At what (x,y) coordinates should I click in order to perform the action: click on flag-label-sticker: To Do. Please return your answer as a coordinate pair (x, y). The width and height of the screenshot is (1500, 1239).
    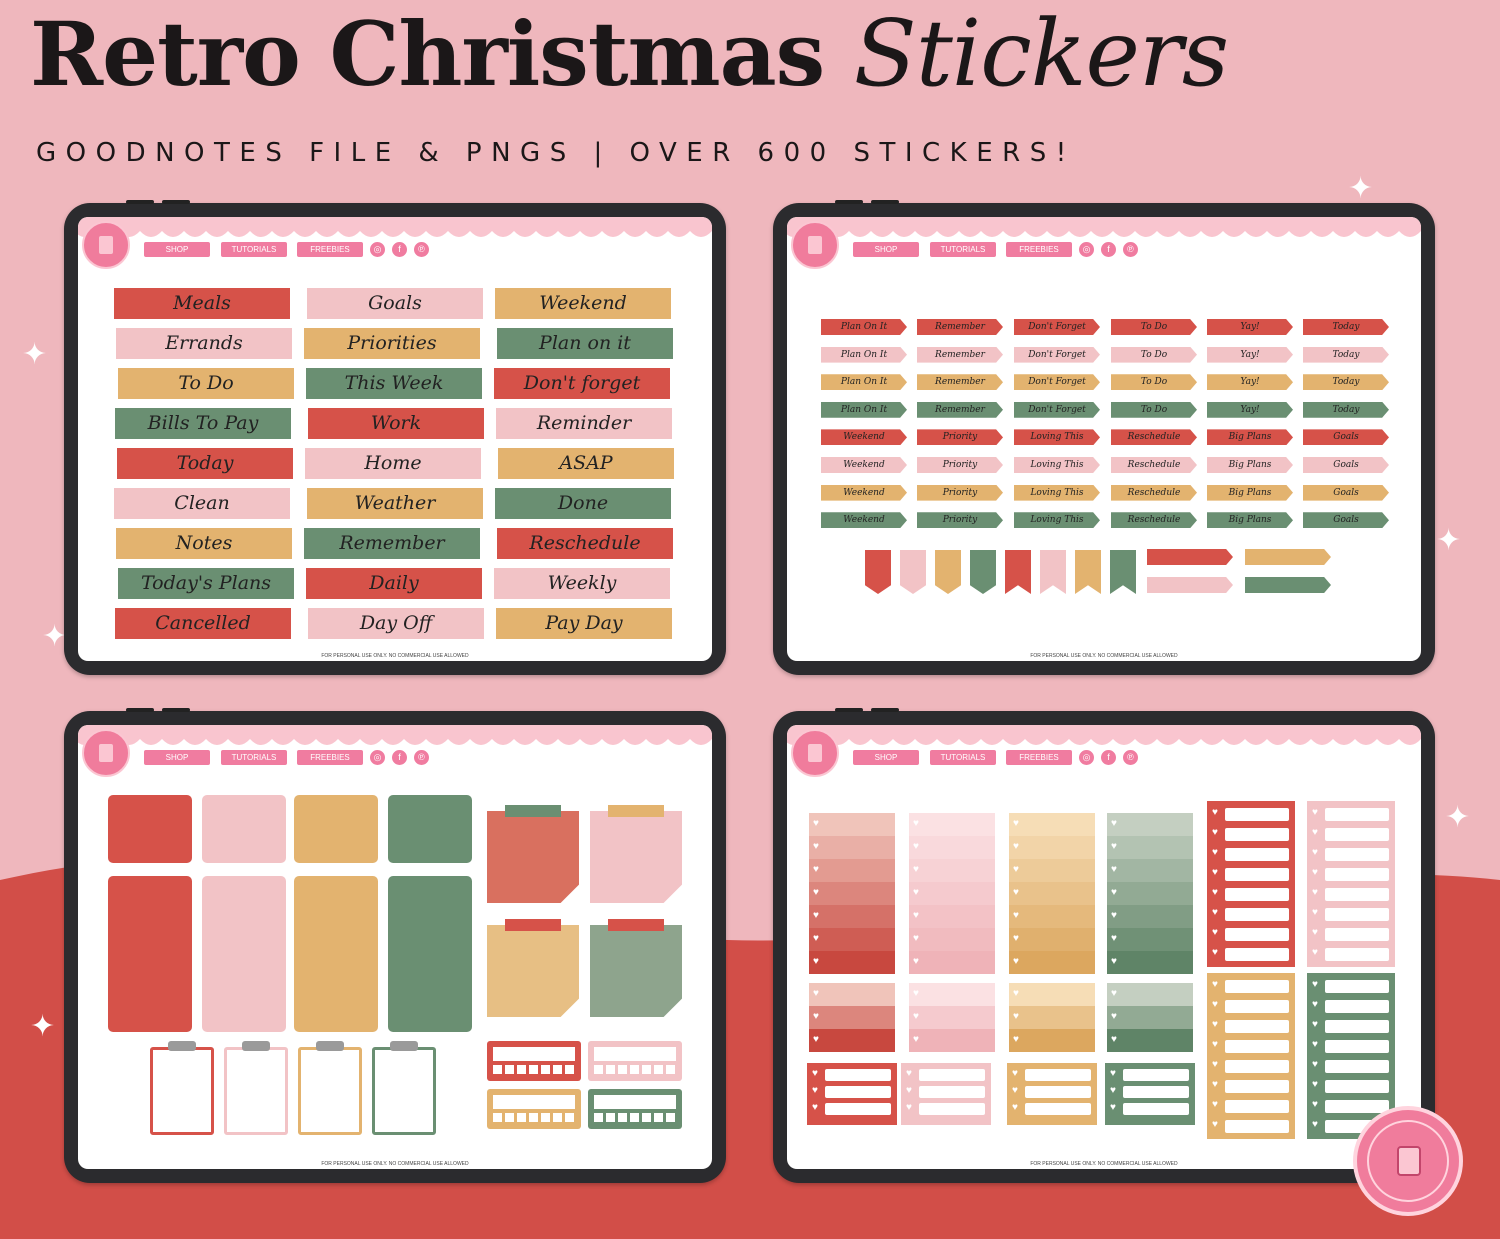
    Looking at the image, I should click on (1154, 382).